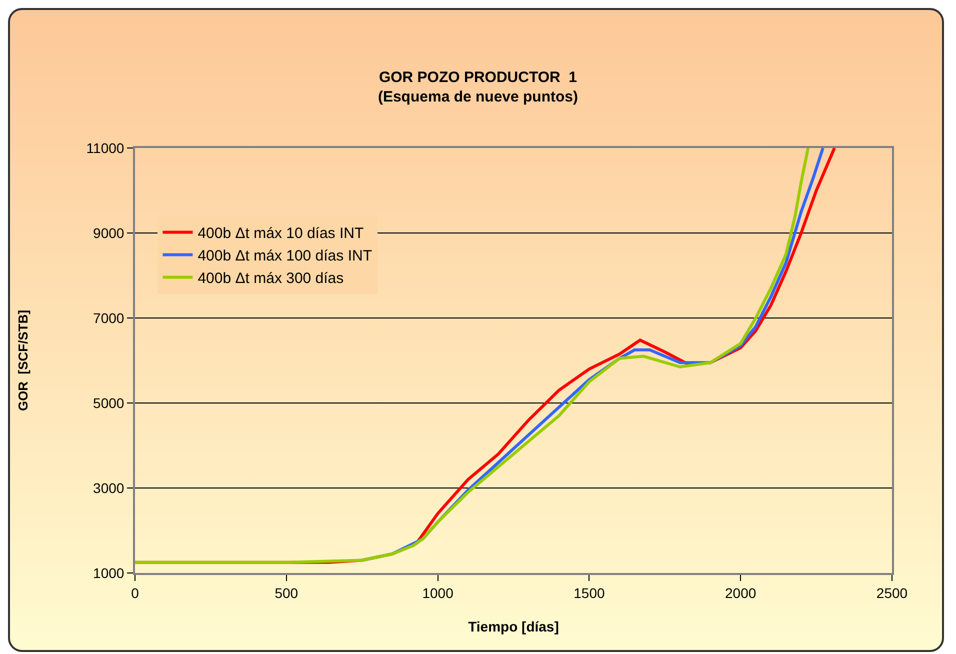 The height and width of the screenshot is (654, 956). Describe the element at coordinates (478, 87) in the screenshot. I see `chart-title: GOR POZO PRODUCTOR 1 (Esquema de nueve puntos)` at that location.